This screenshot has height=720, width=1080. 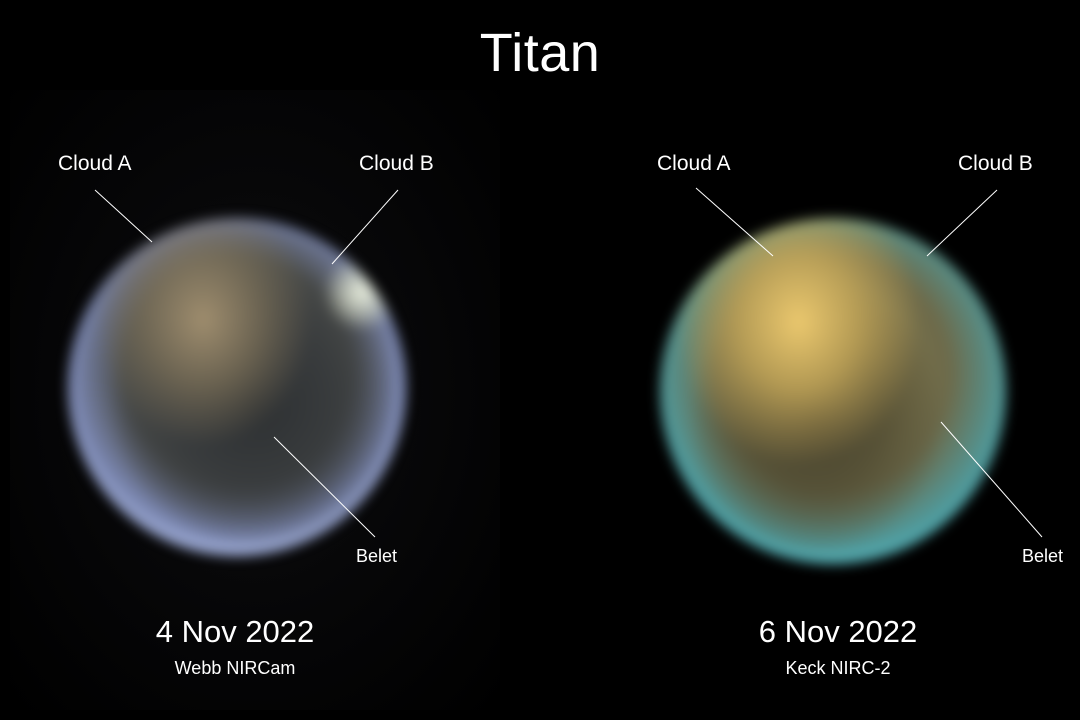 I want to click on leader-line-webb-belet, so click(x=324, y=487).